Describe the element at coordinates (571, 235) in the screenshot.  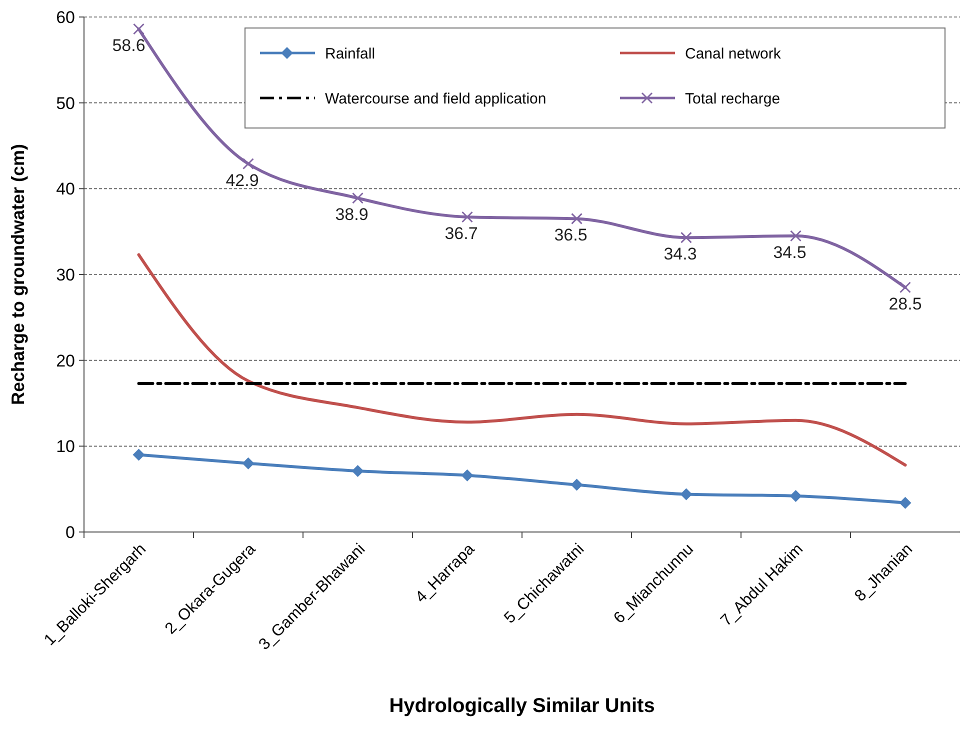
I see `data-label: 36.5` at that location.